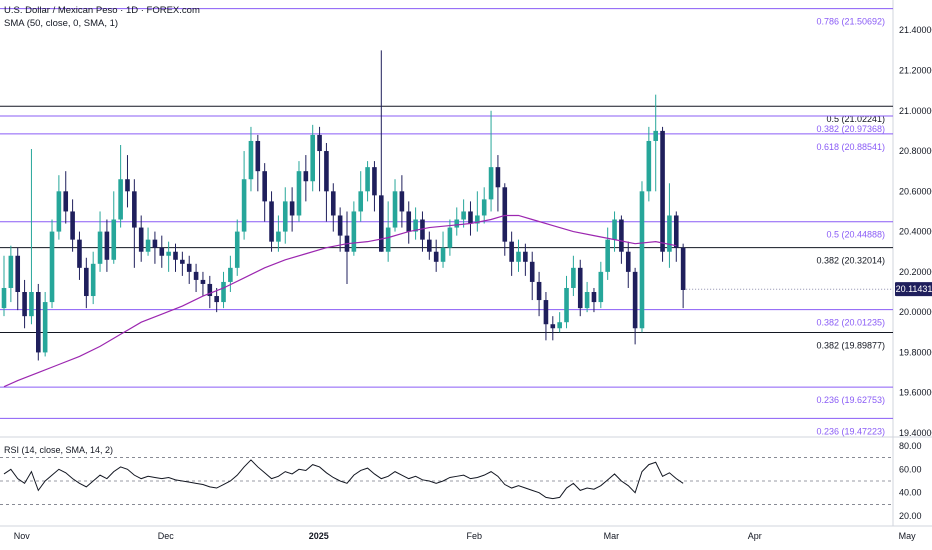 Image resolution: width=932 pixels, height=550 pixels. I want to click on y-tick-label: 20.80000, so click(915, 151).